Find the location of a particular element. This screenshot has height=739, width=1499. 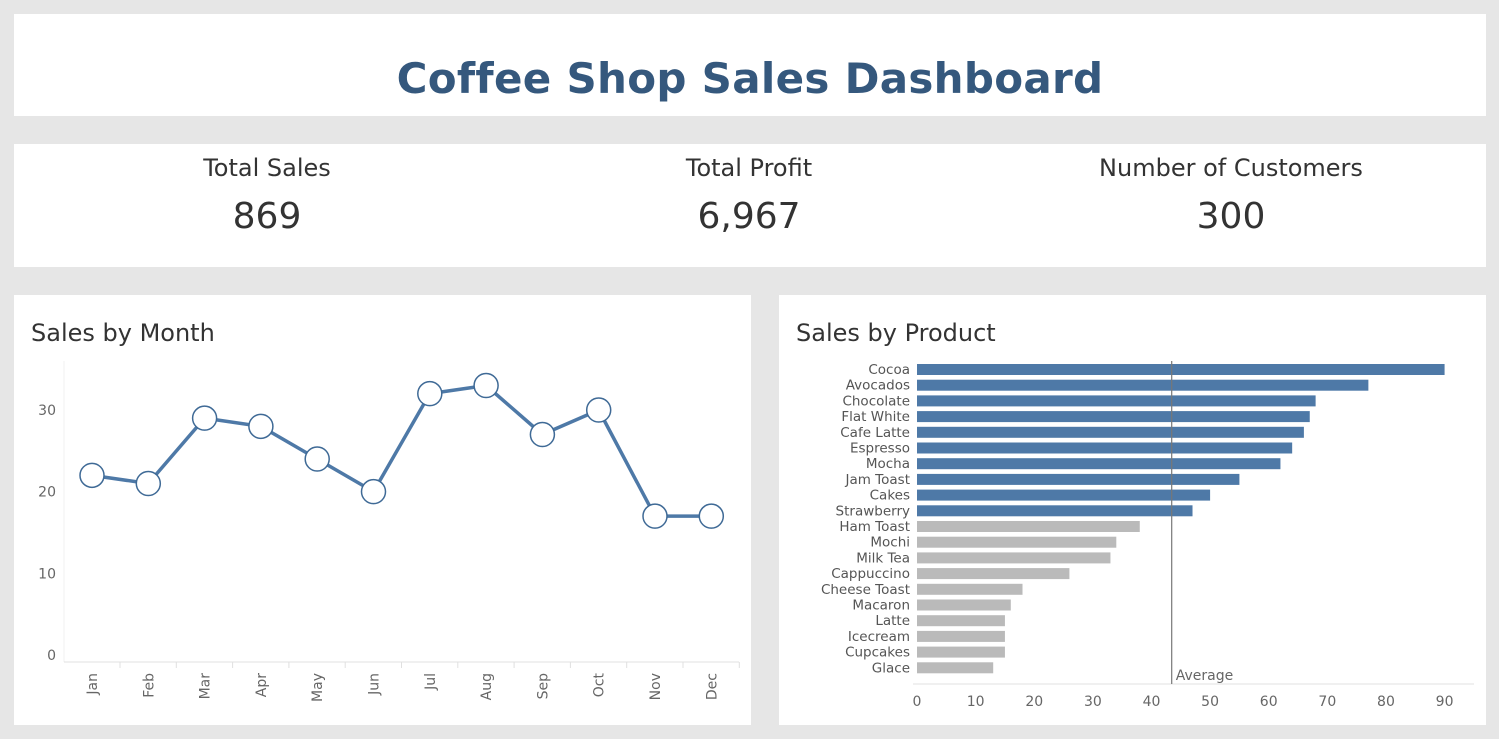

x-tick-label: 60 is located at coordinates (1269, 702).